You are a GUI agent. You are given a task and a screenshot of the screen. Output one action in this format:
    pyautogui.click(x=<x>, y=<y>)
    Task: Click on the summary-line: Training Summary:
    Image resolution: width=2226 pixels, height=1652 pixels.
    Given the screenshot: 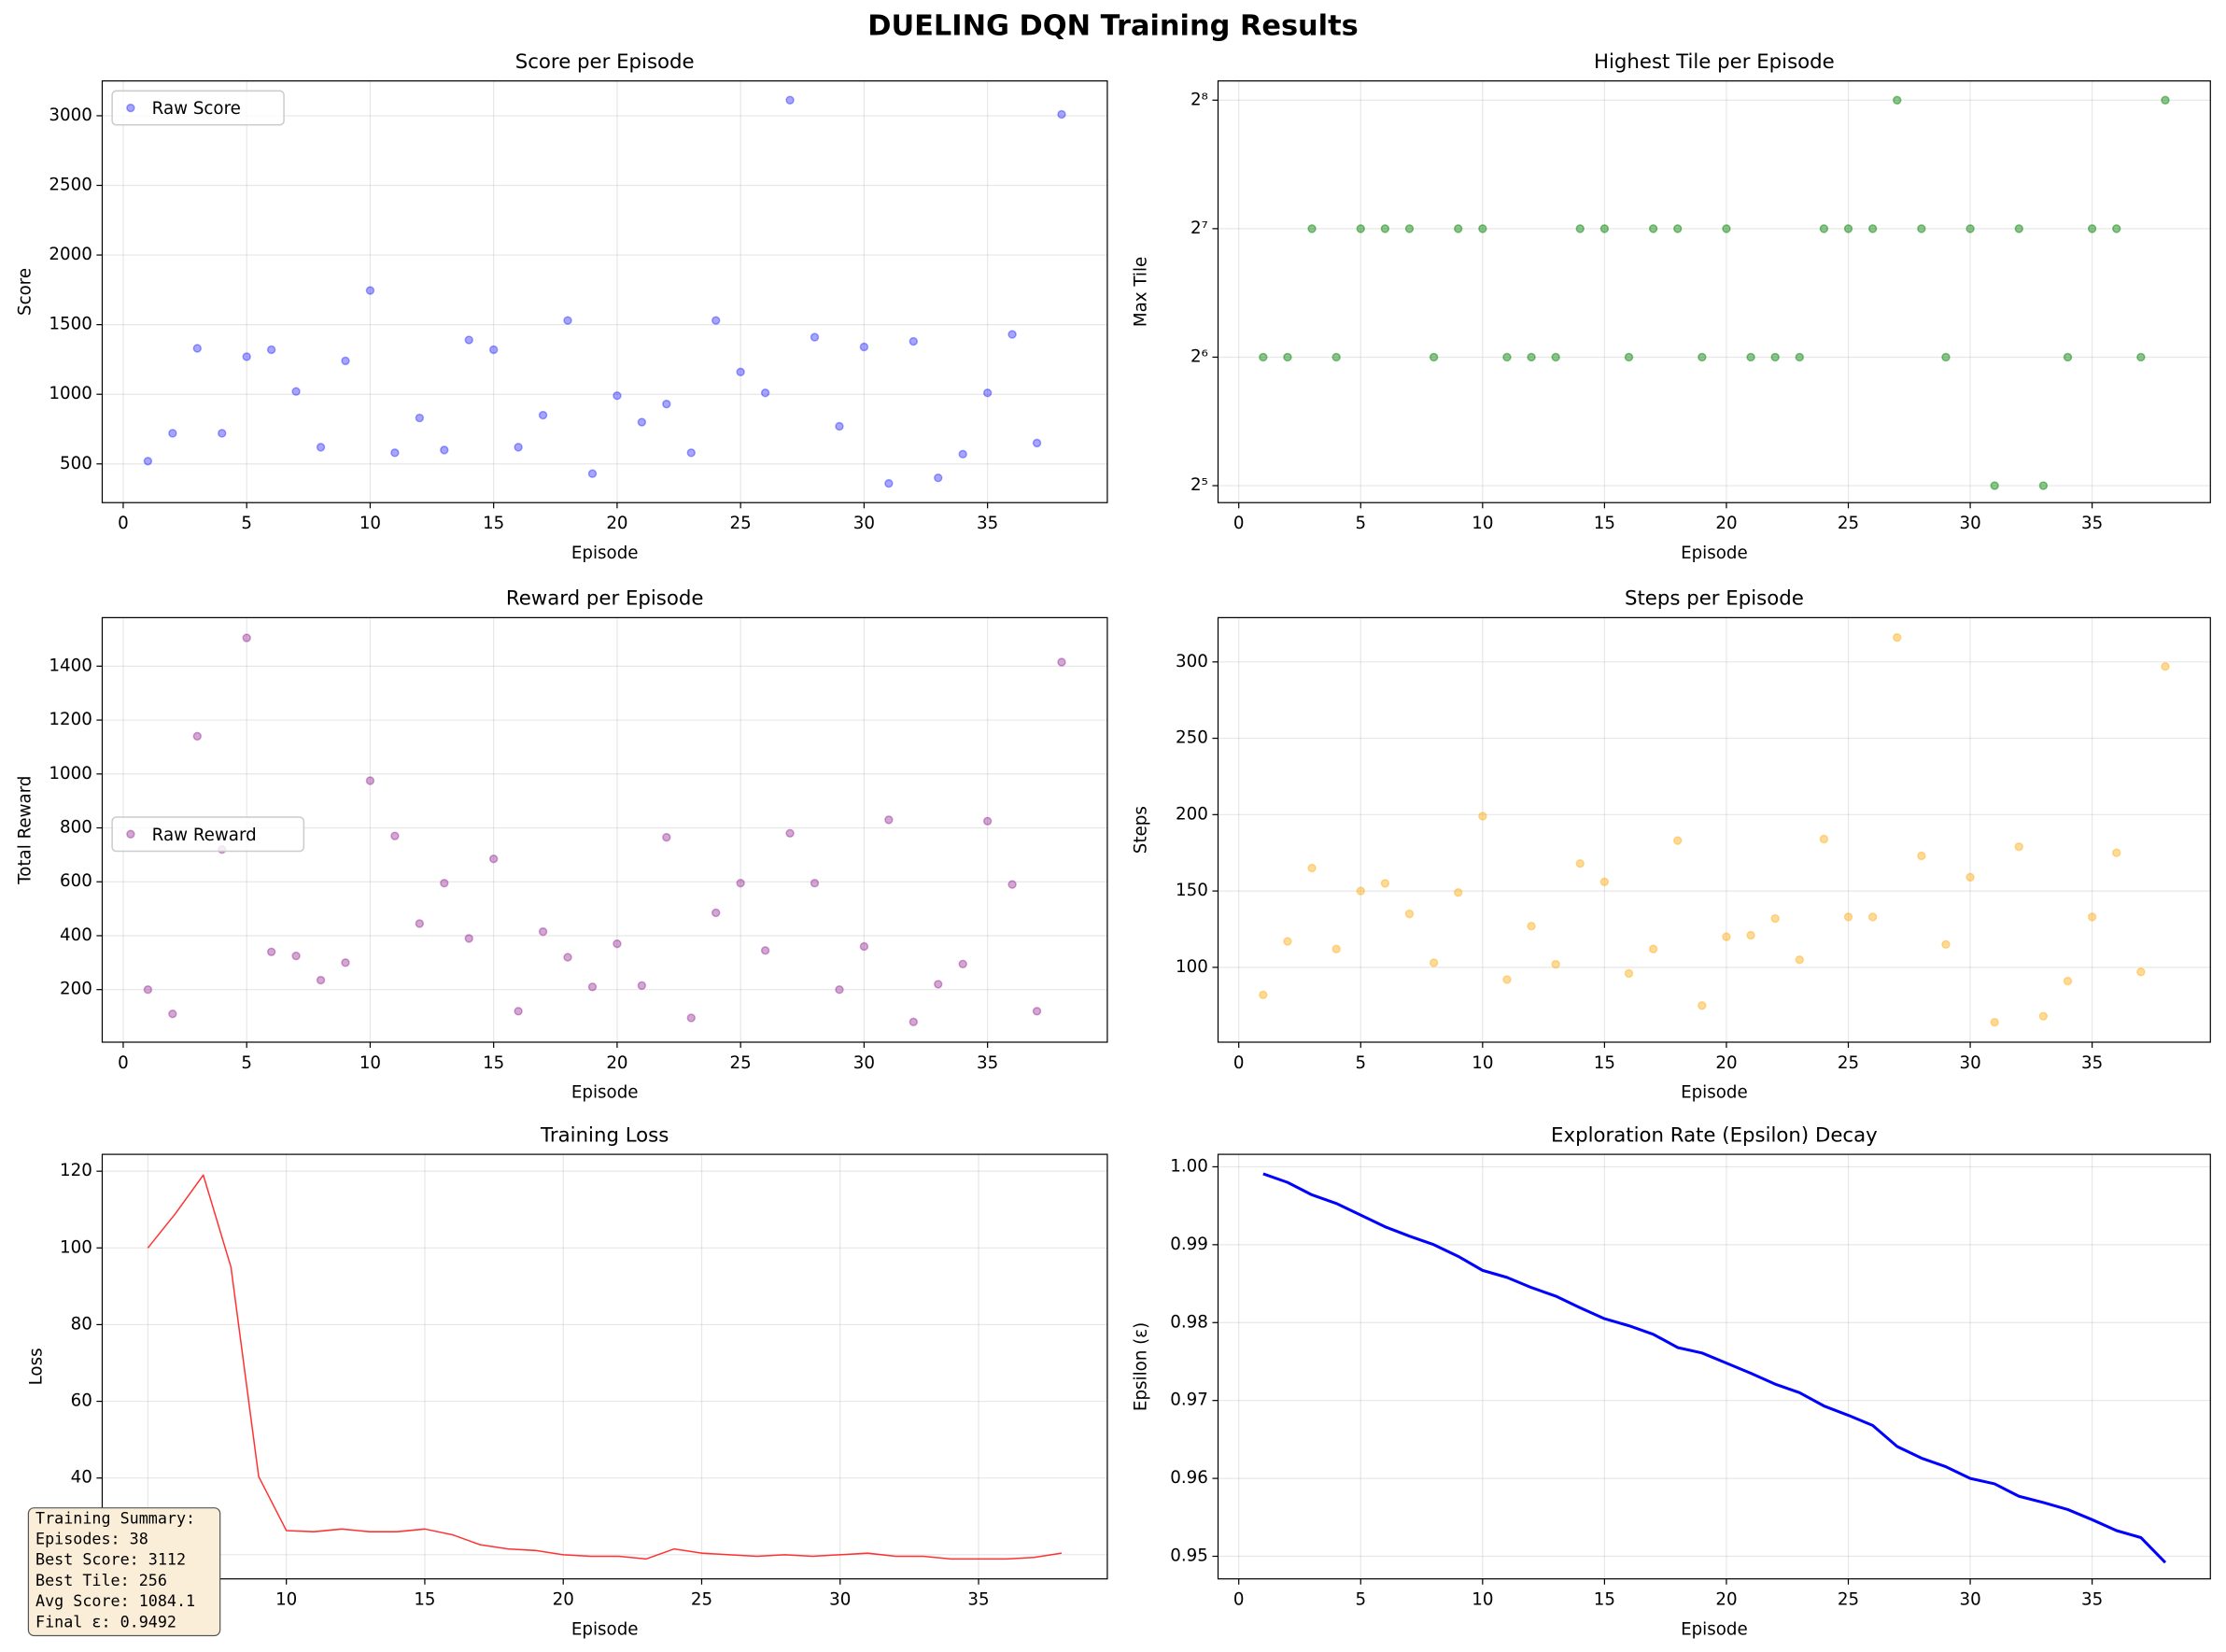 What is the action you would take?
    pyautogui.click(x=115, y=1517)
    